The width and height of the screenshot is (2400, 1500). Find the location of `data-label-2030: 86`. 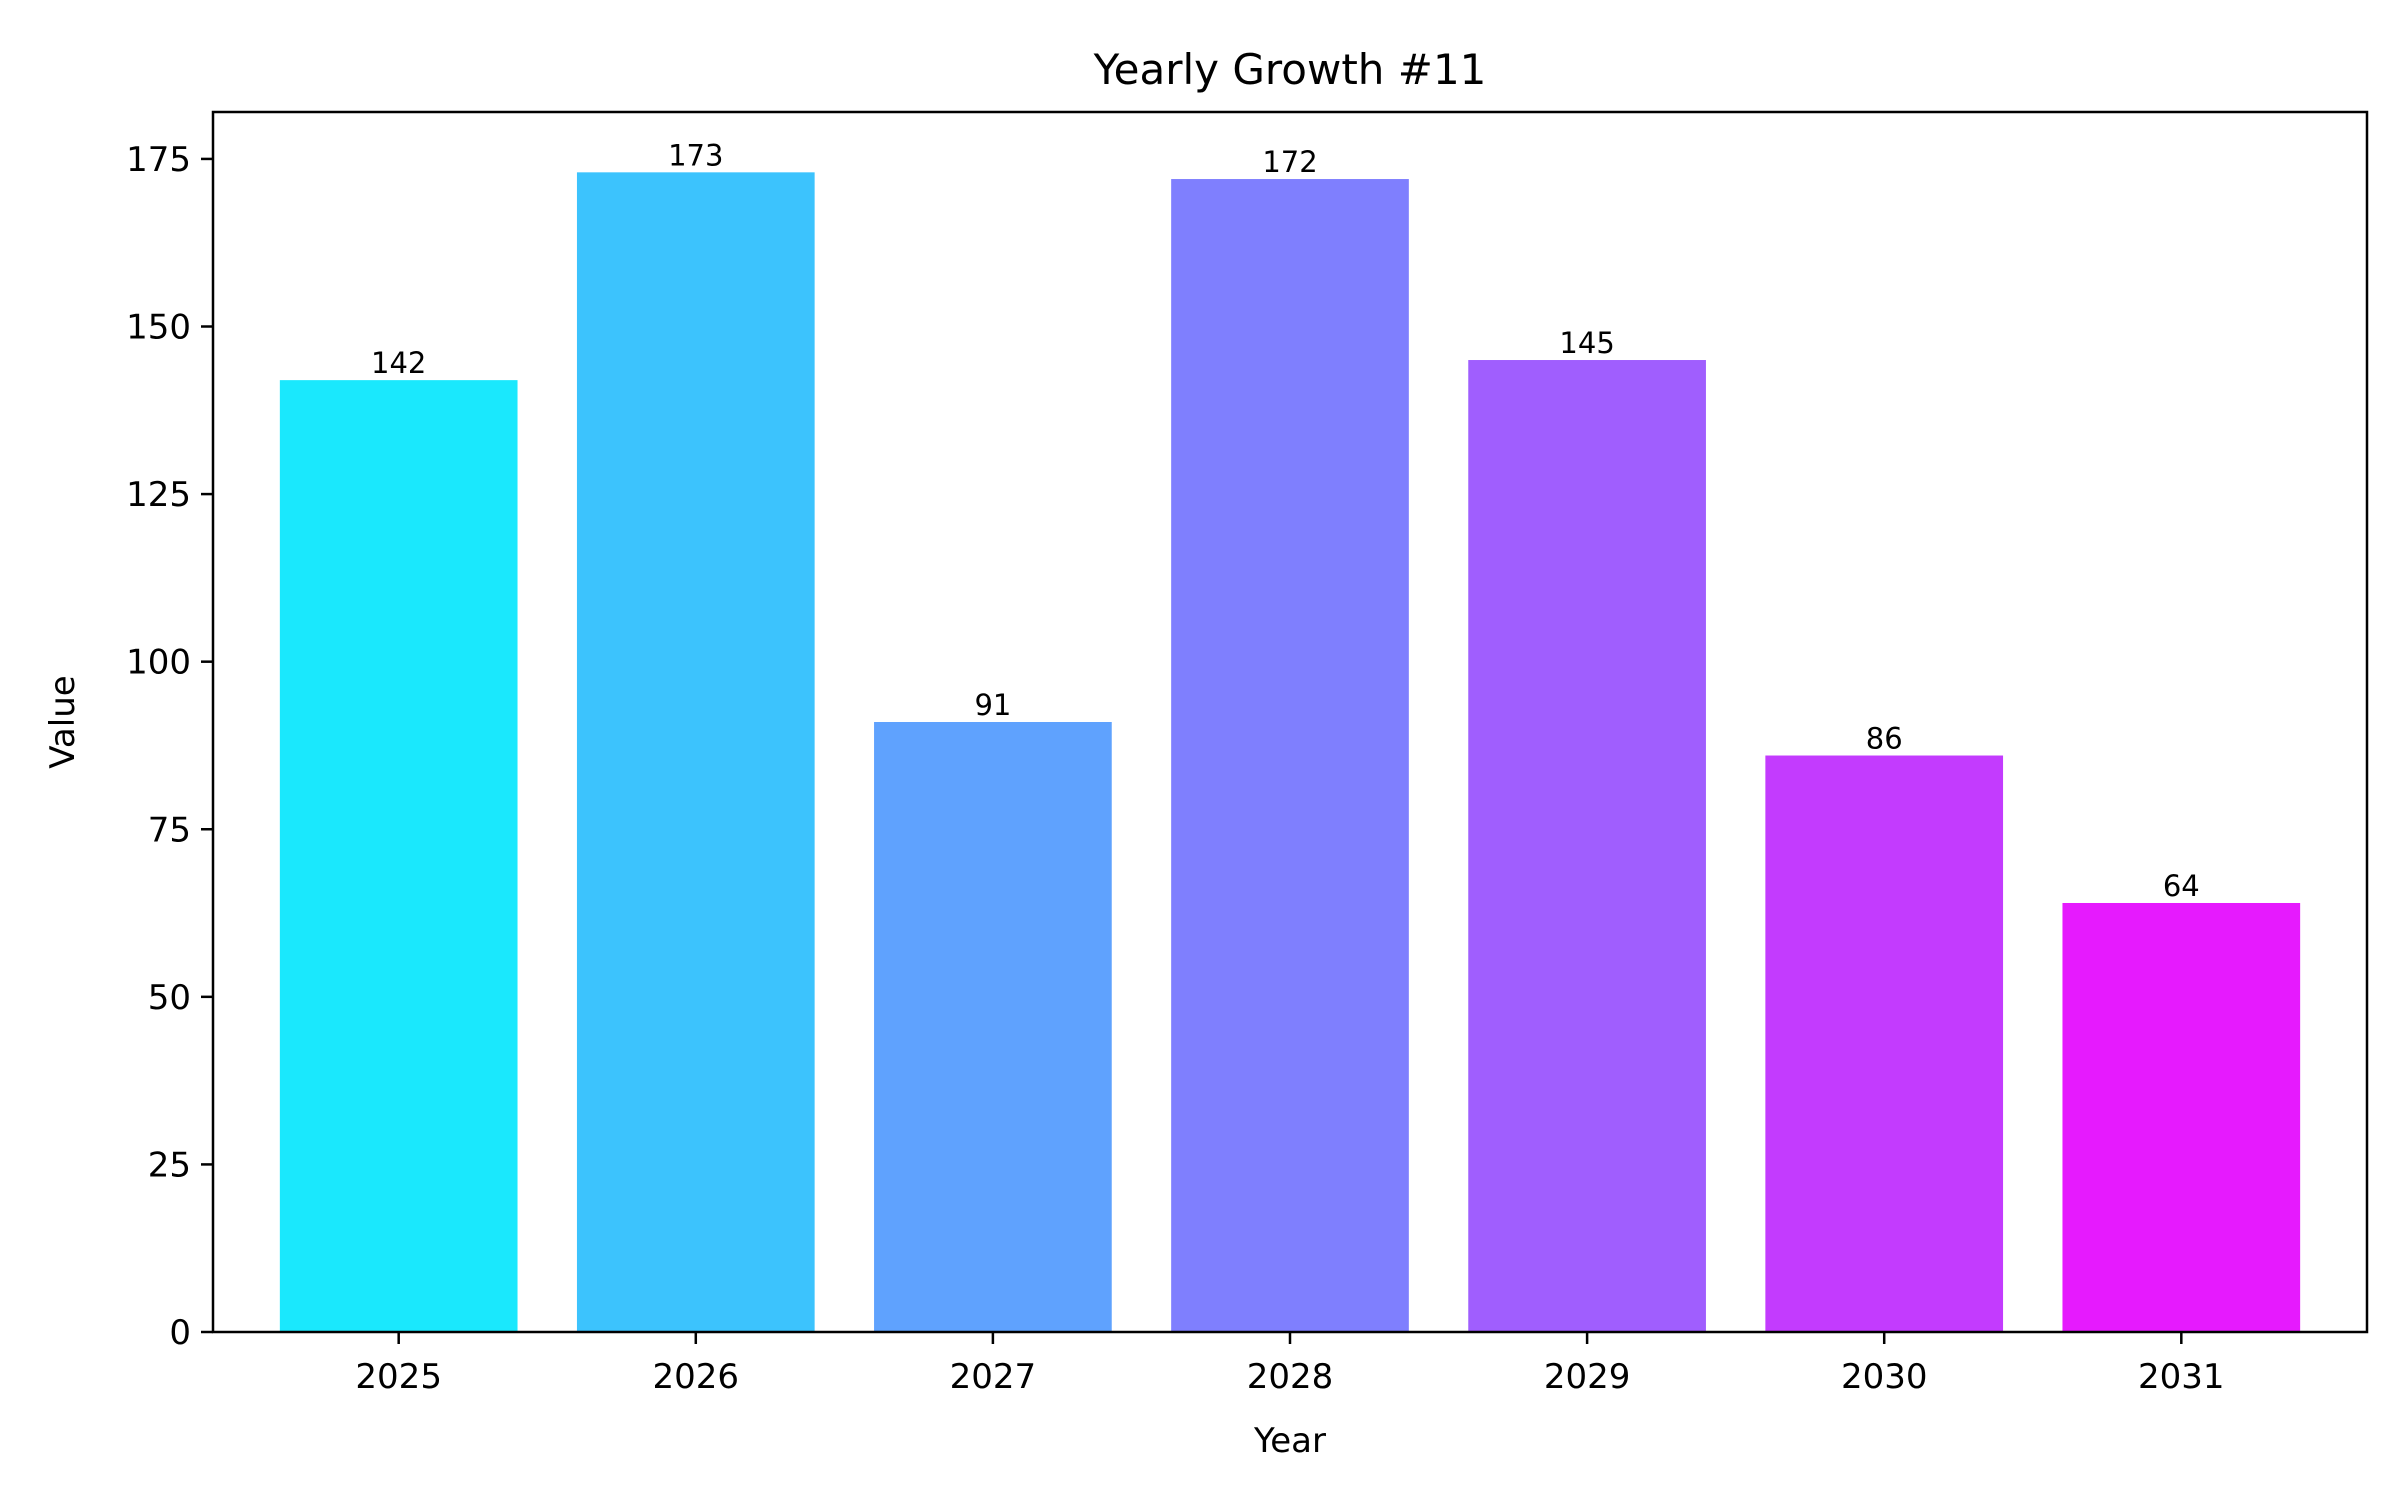

data-label-2030: 86 is located at coordinates (1884, 739).